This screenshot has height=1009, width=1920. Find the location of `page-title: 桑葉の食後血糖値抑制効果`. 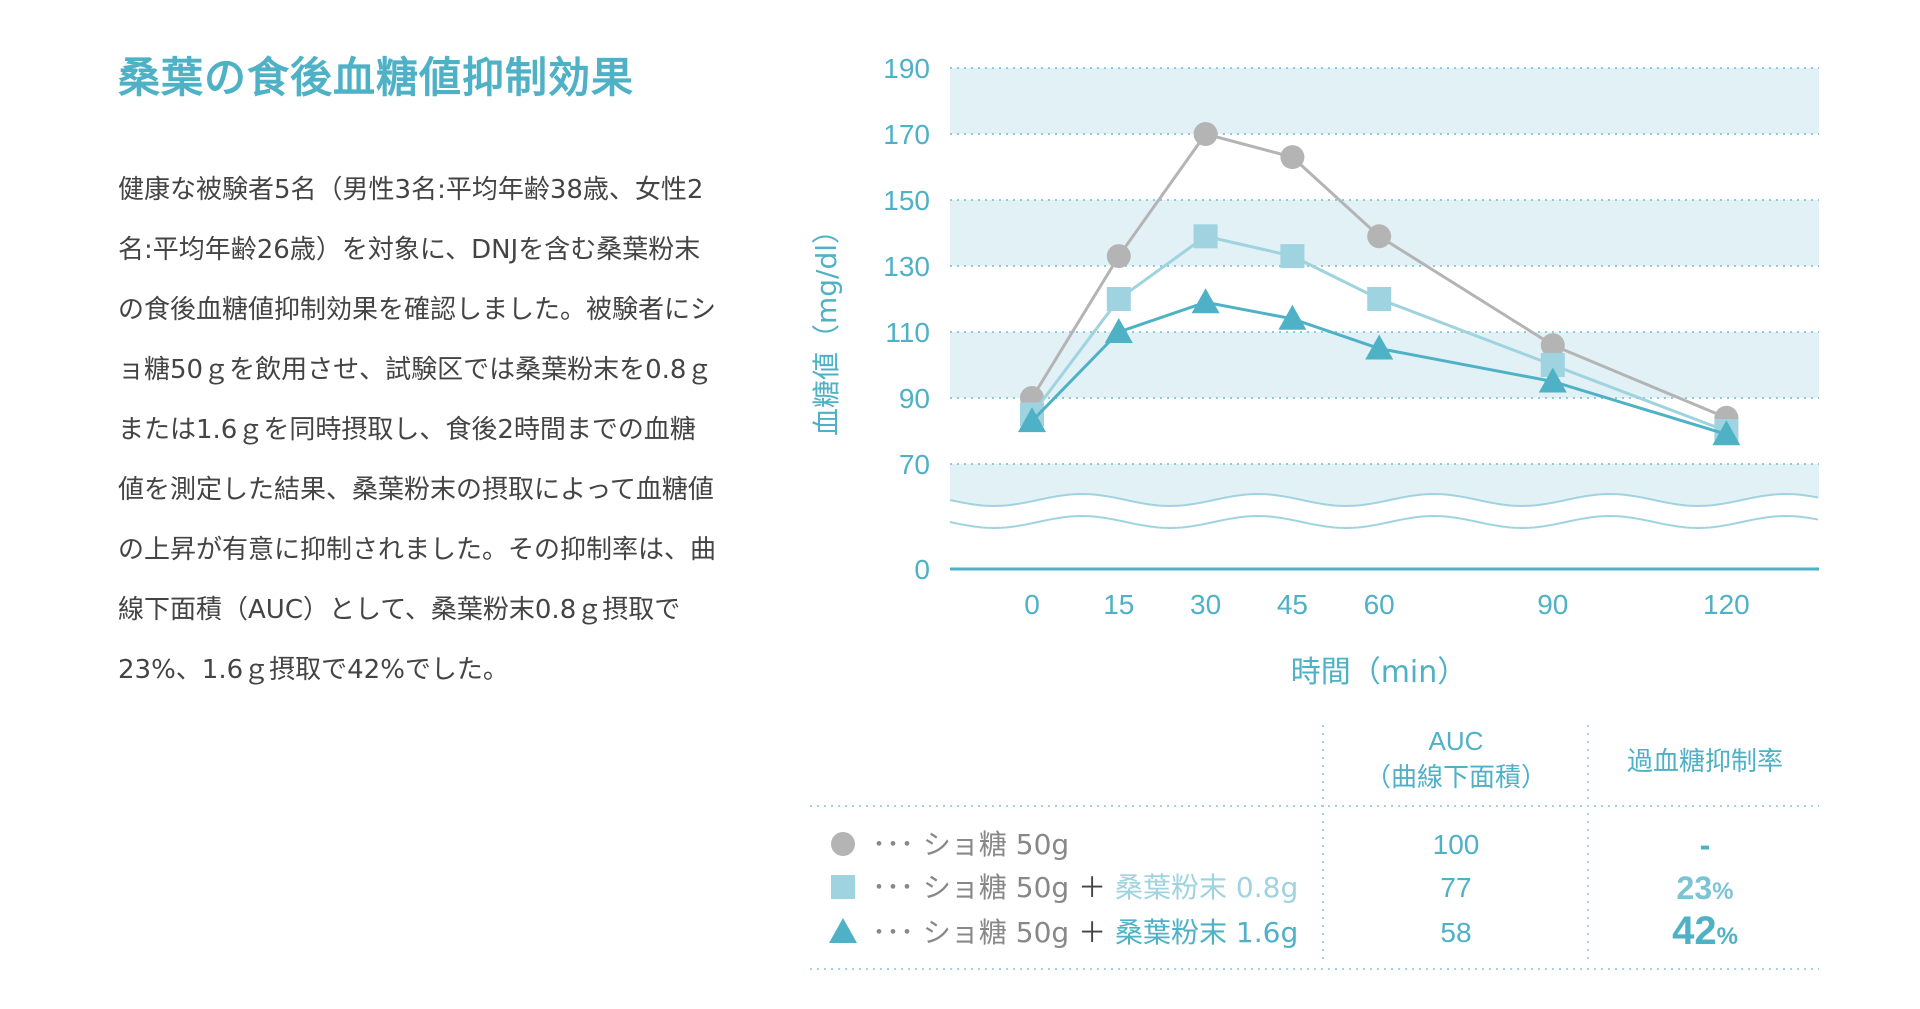

page-title: 桑葉の食後血糖値抑制効果 is located at coordinates (376, 77).